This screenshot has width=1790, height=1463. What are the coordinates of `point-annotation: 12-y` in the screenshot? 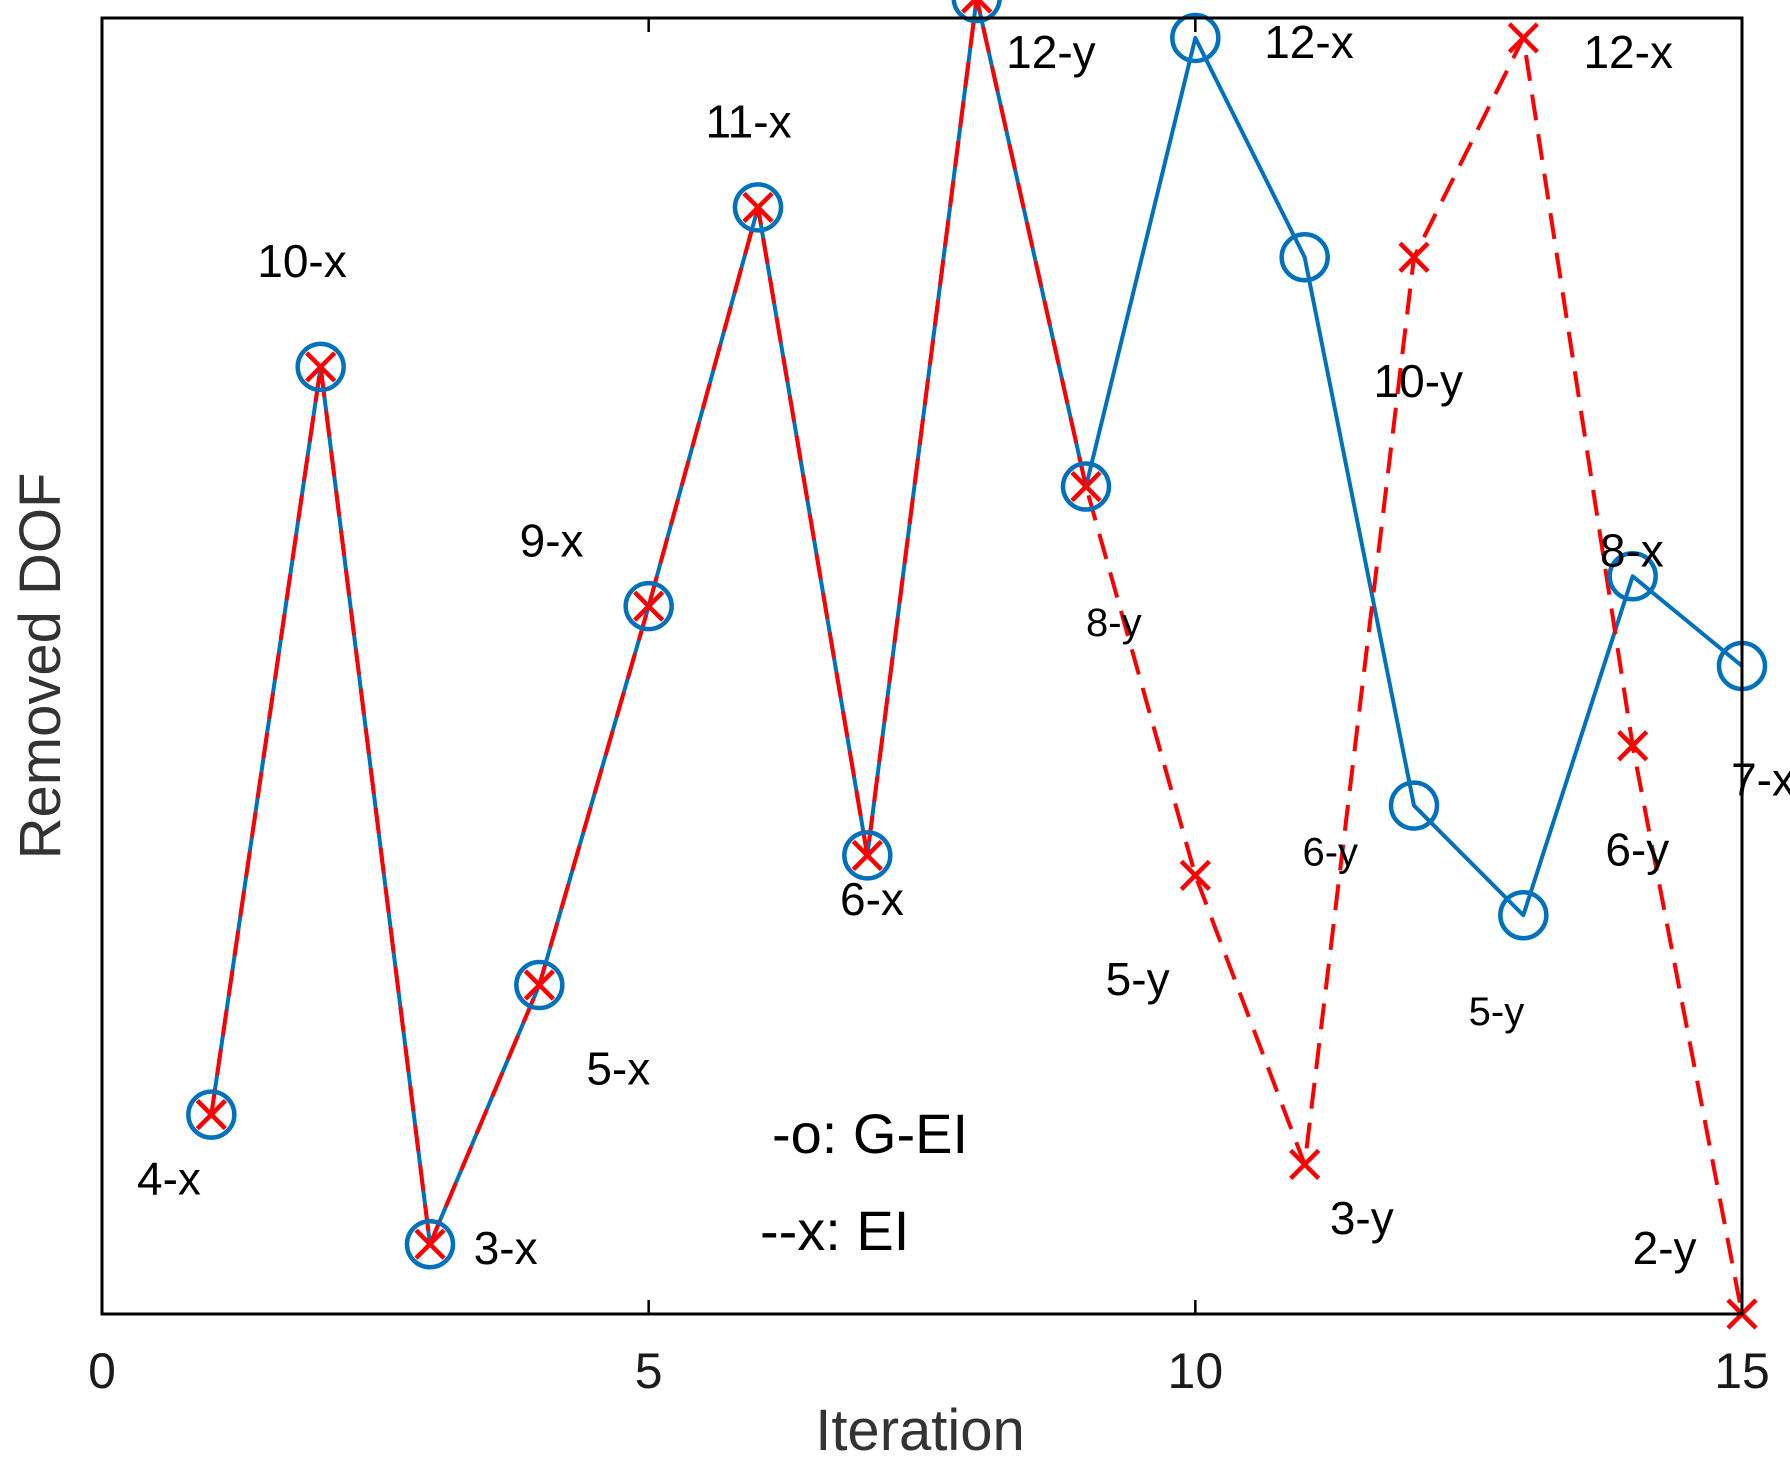 It's located at (1050, 52).